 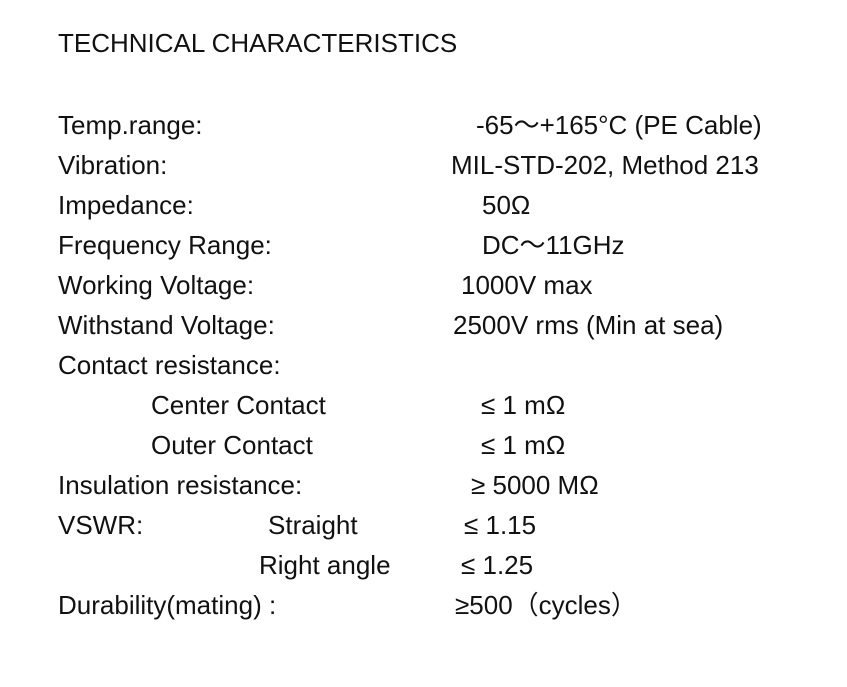 I want to click on label-contact-resistance: Contact resistance:, so click(x=169, y=365).